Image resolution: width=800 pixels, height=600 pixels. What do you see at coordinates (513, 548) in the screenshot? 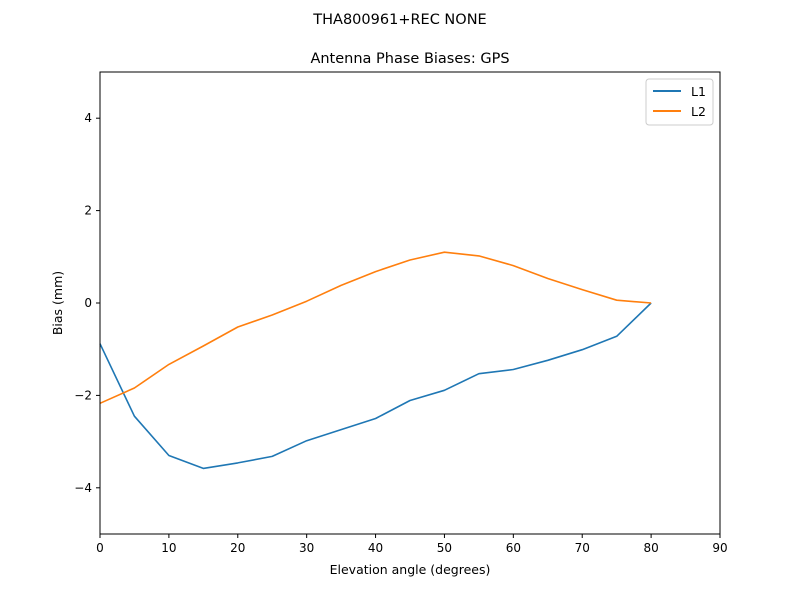
I see `x-tick-label: 60` at bounding box center [513, 548].